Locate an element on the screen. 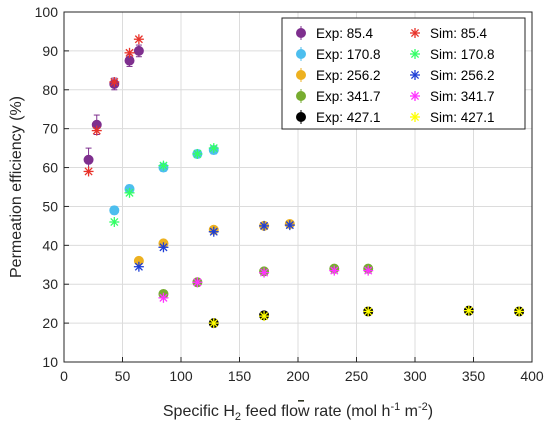 This screenshot has height=426, width=550. x-axis-label: Specific H2 feed flow rate (mol h-1 m-2) is located at coordinates (298, 412).